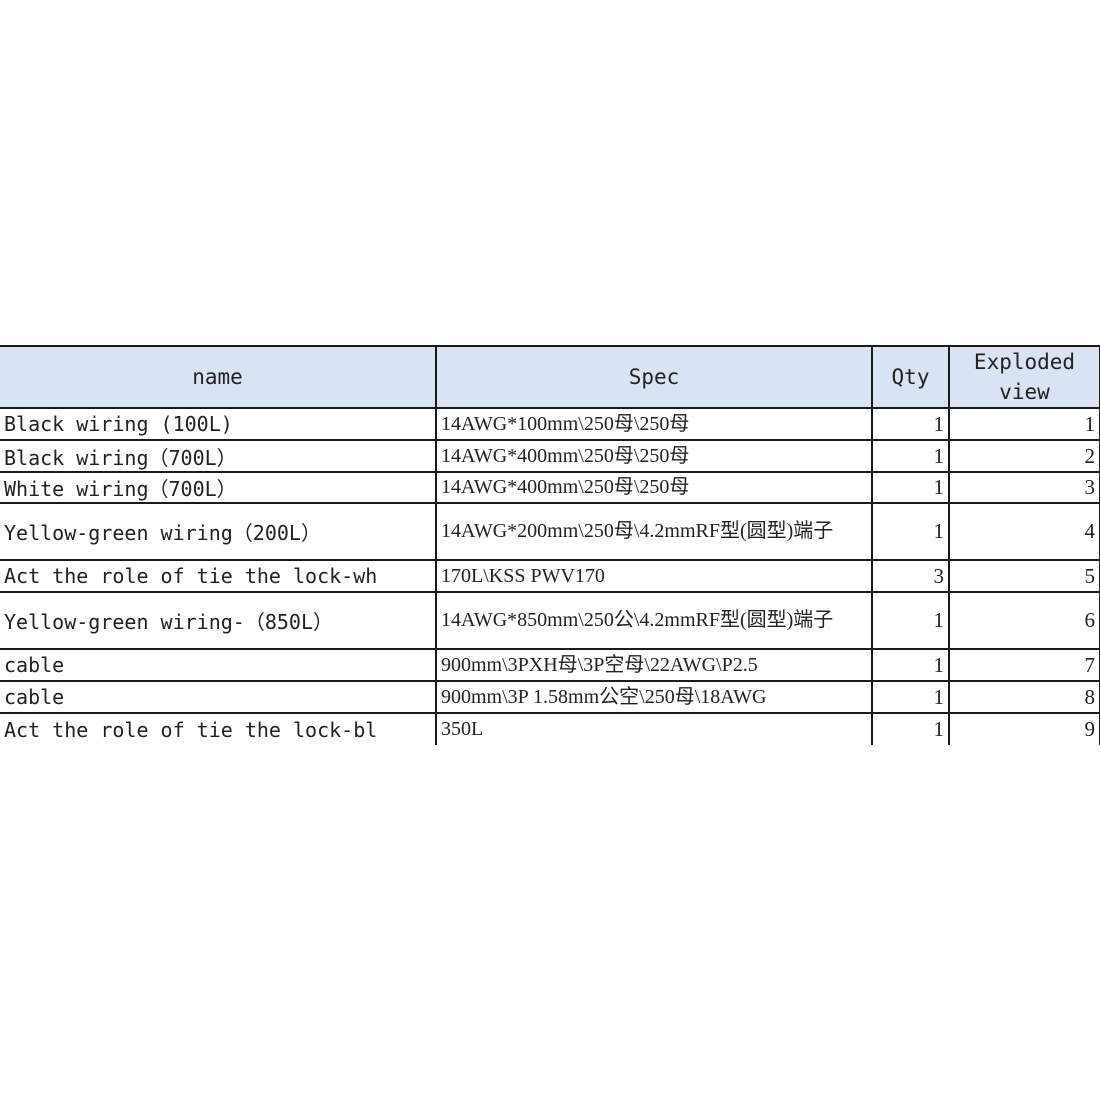  What do you see at coordinates (654, 620) in the screenshot?
I see `cell-spec: 14AWG*850mm\250公\4.2mmRF型(圆型)端子` at bounding box center [654, 620].